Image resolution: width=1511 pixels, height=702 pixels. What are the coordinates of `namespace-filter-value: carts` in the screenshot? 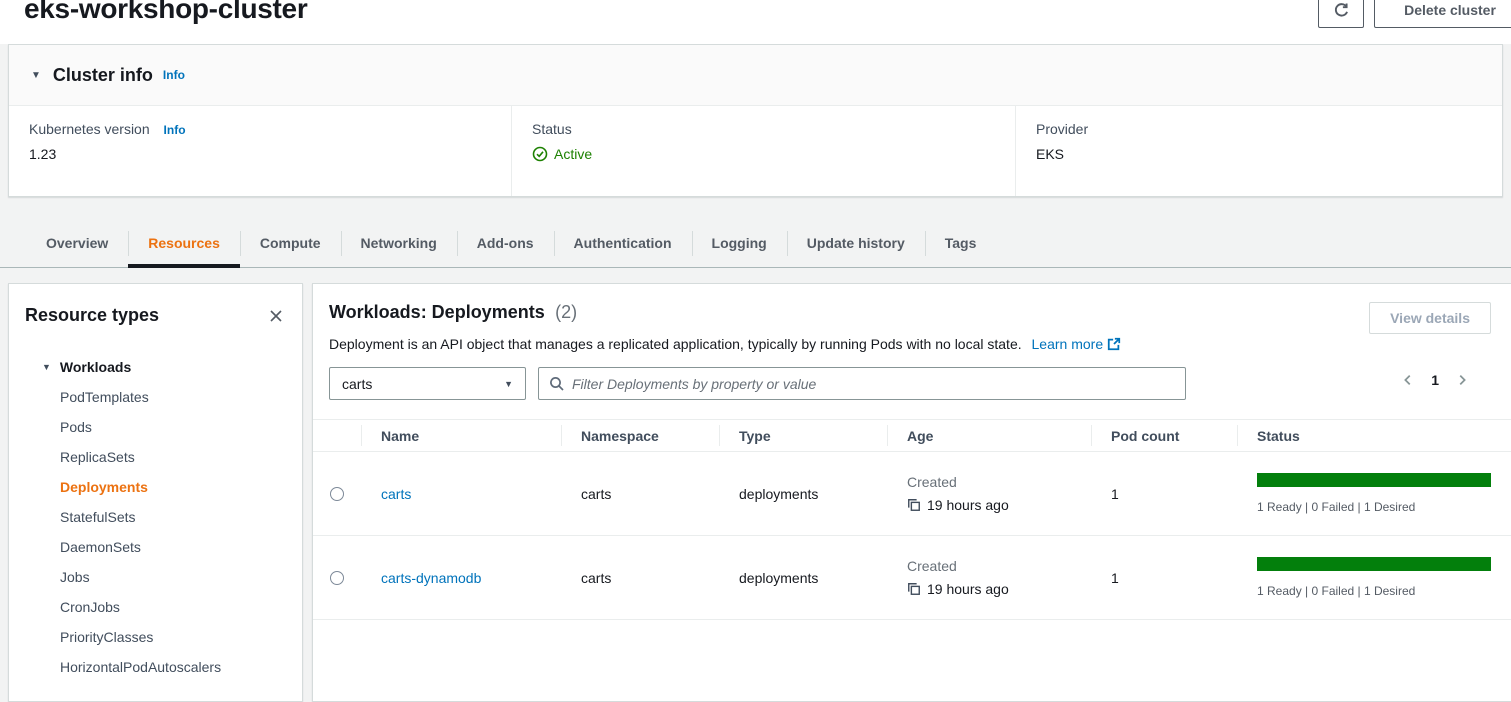 It's located at (357, 383).